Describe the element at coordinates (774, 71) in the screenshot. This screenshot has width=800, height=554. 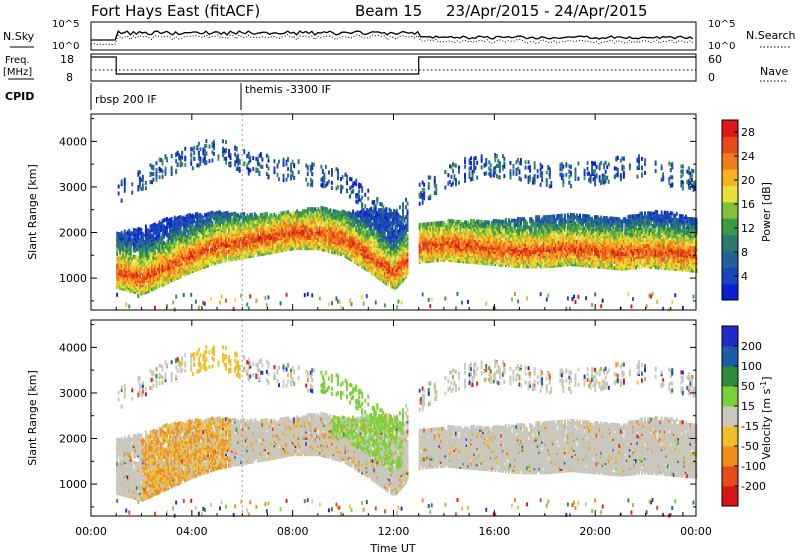
I see `nave-label: Nave` at that location.